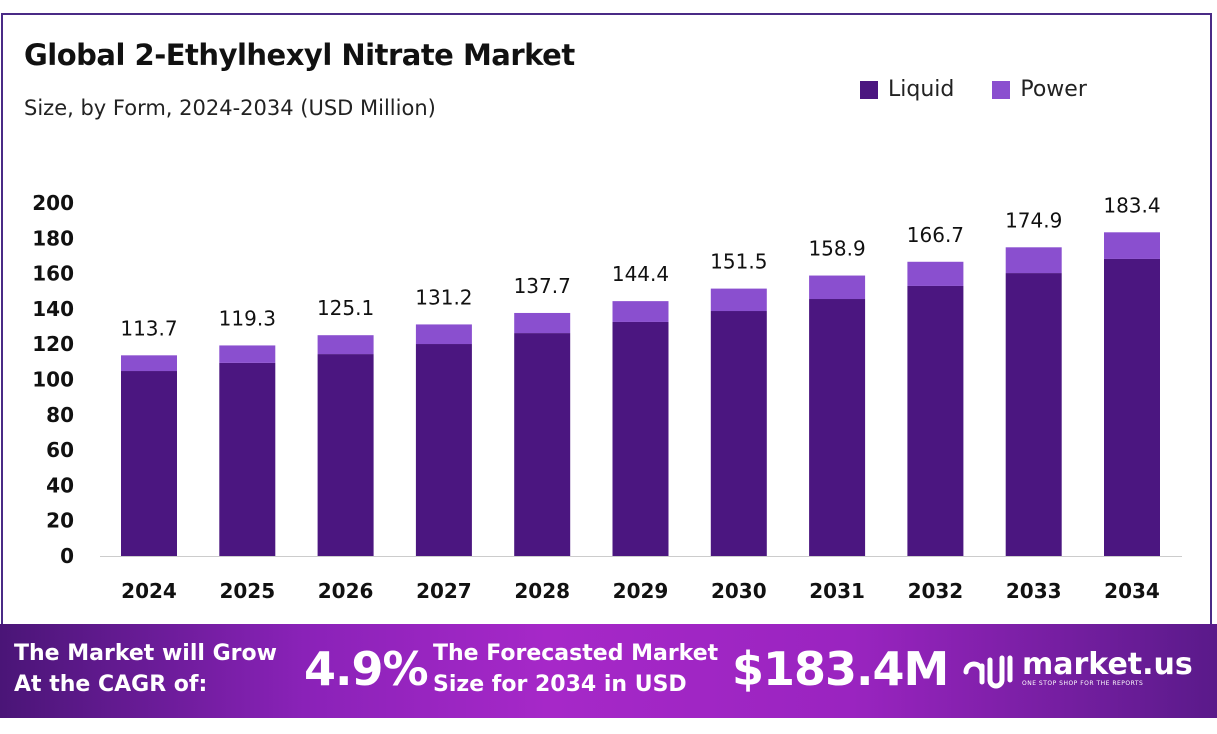  Describe the element at coordinates (67, 556) in the screenshot. I see `y-tick-label: 0` at that location.